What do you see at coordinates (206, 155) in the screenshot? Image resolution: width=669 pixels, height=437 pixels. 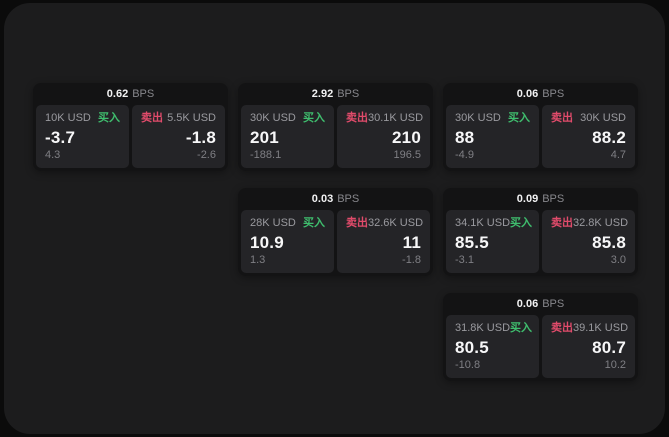 I see `sell-delta: -2.6` at bounding box center [206, 155].